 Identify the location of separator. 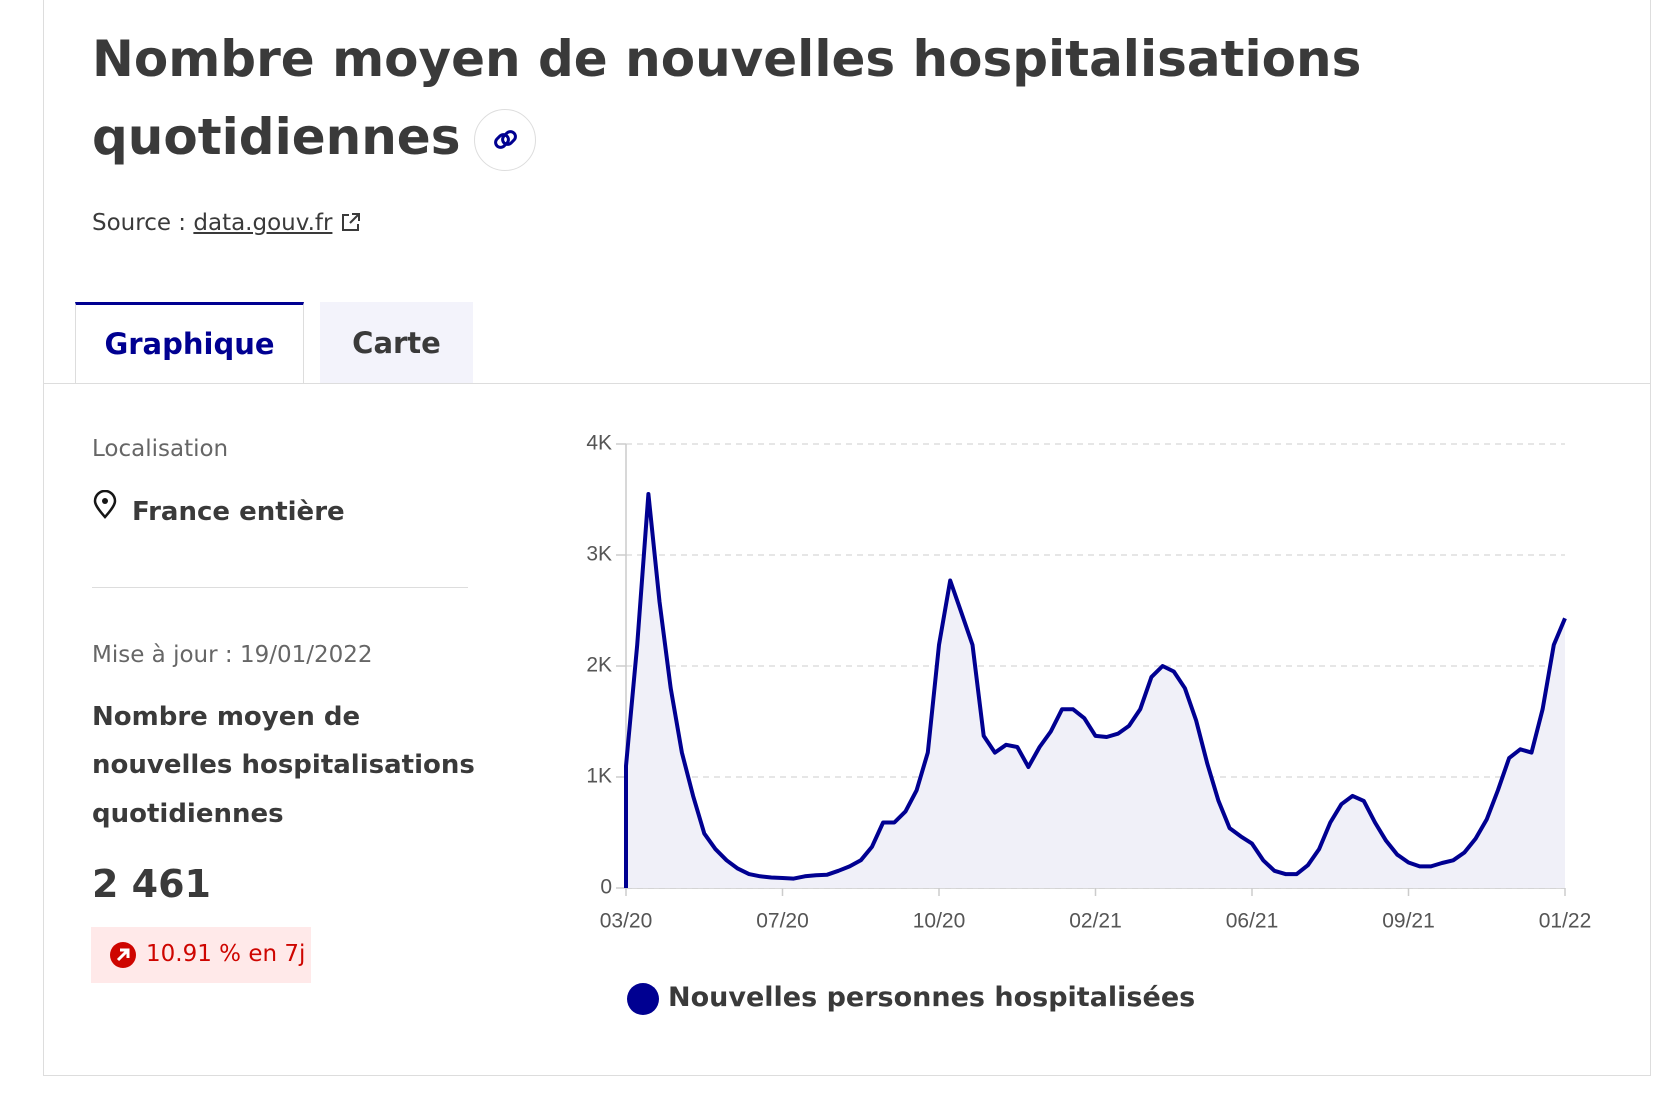
(280, 587).